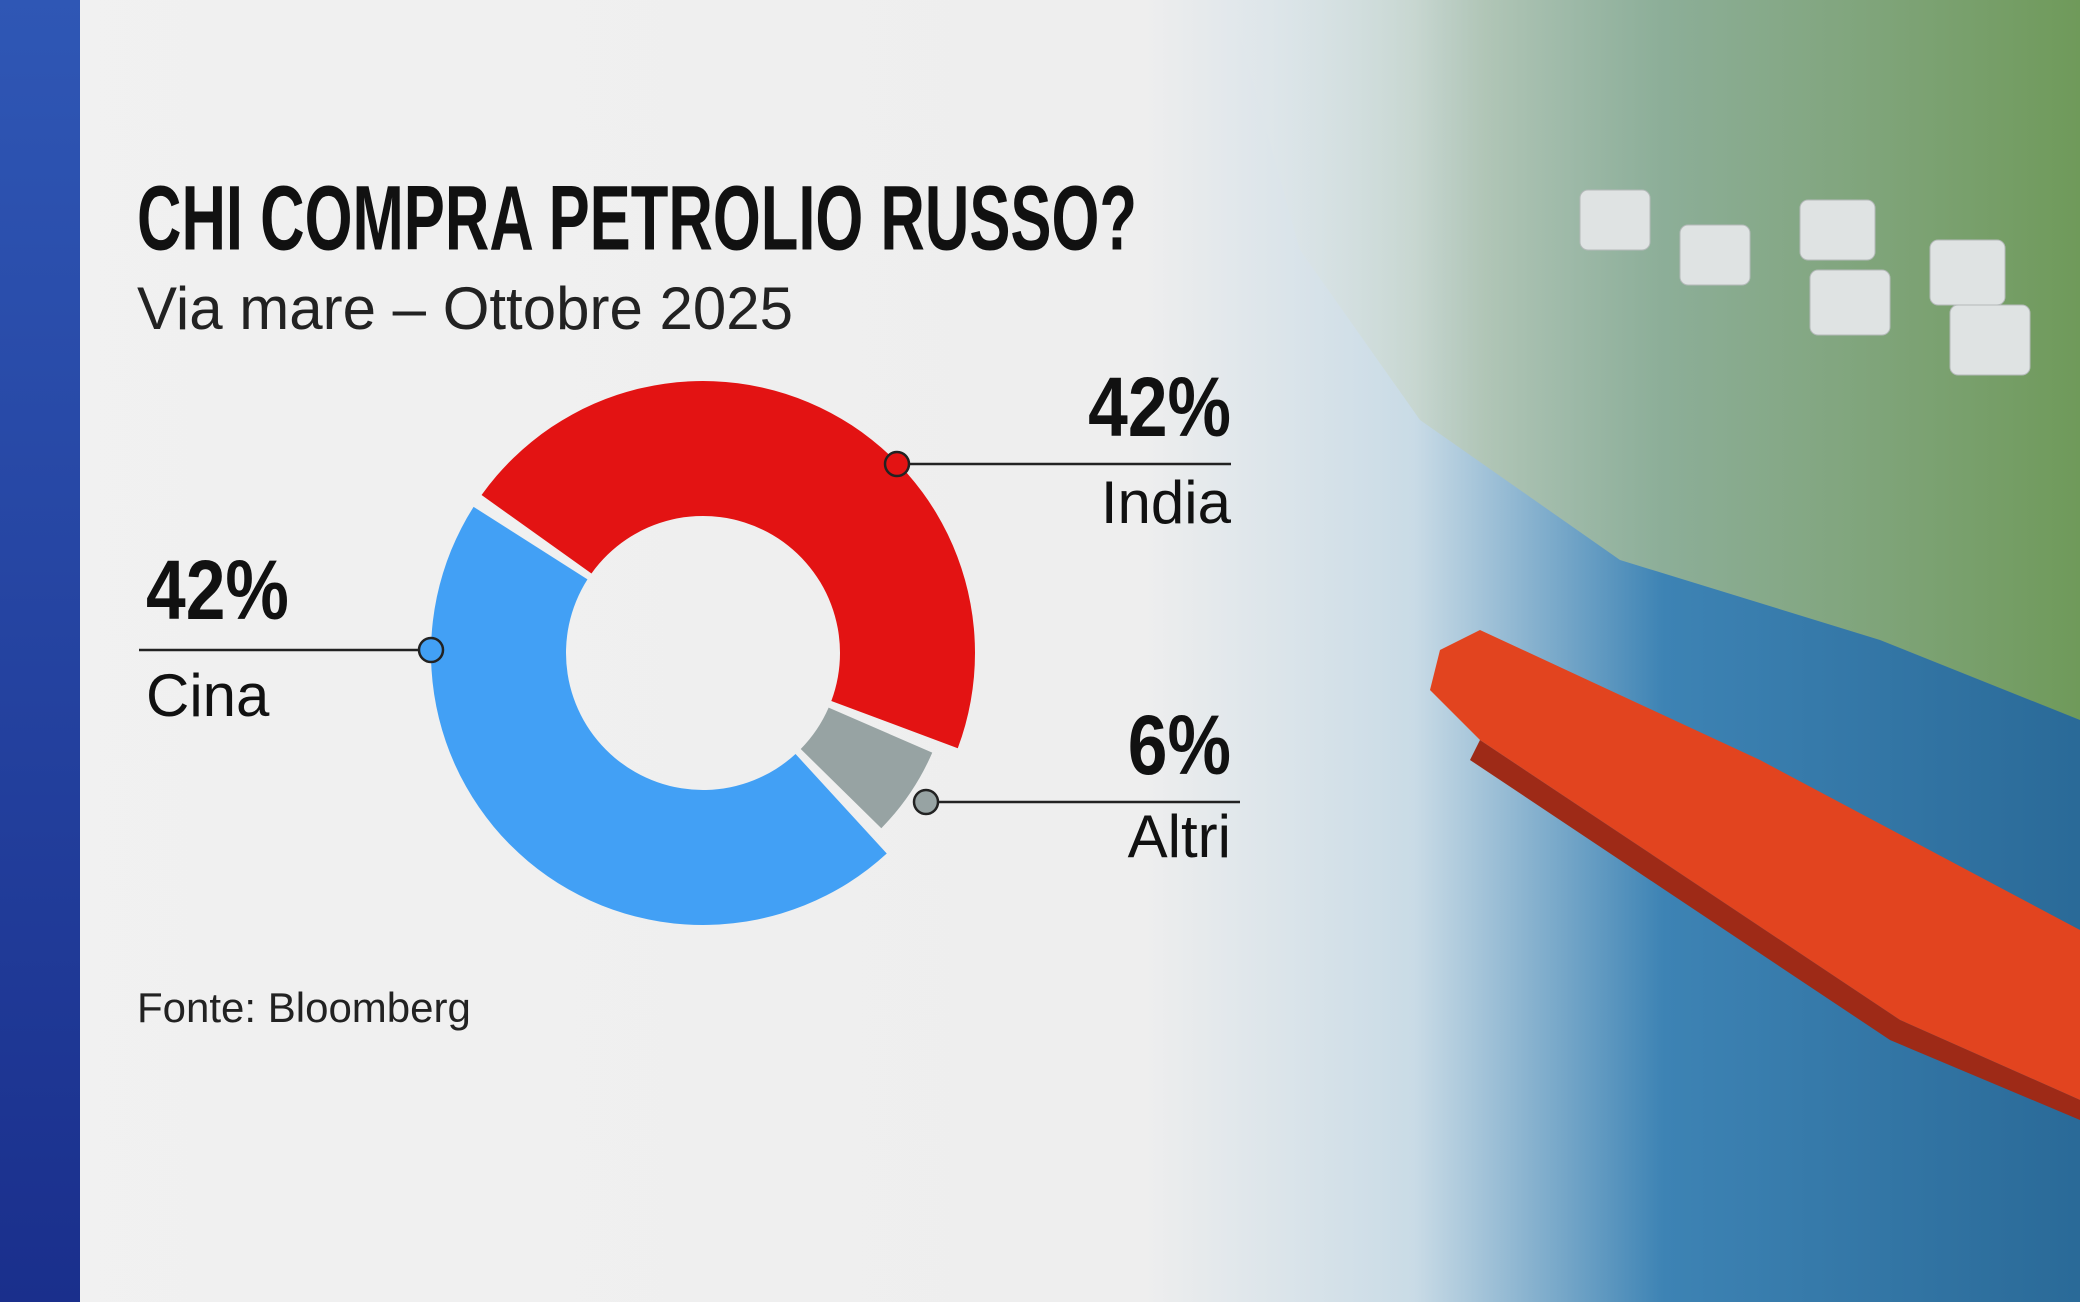  Describe the element at coordinates (1166, 502) in the screenshot. I see `category-label: India` at that location.